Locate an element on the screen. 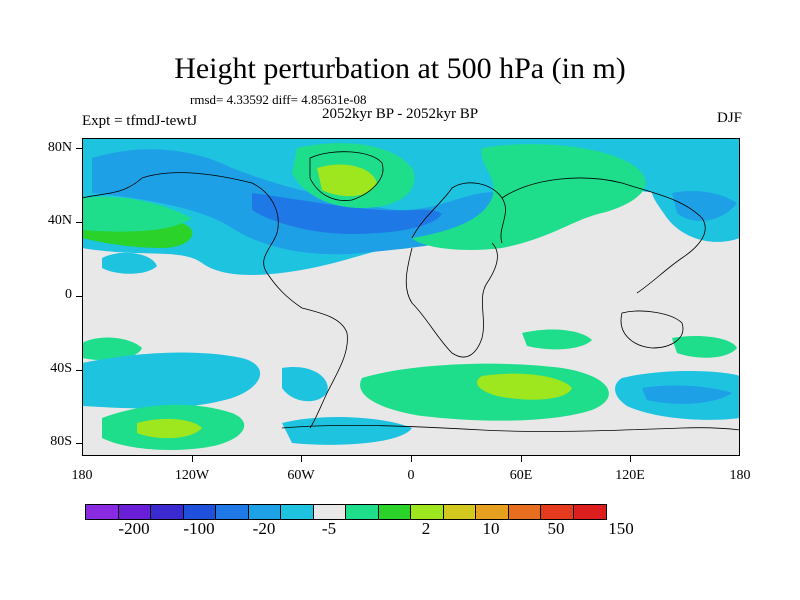  map-lime-greenland is located at coordinates (347, 180).